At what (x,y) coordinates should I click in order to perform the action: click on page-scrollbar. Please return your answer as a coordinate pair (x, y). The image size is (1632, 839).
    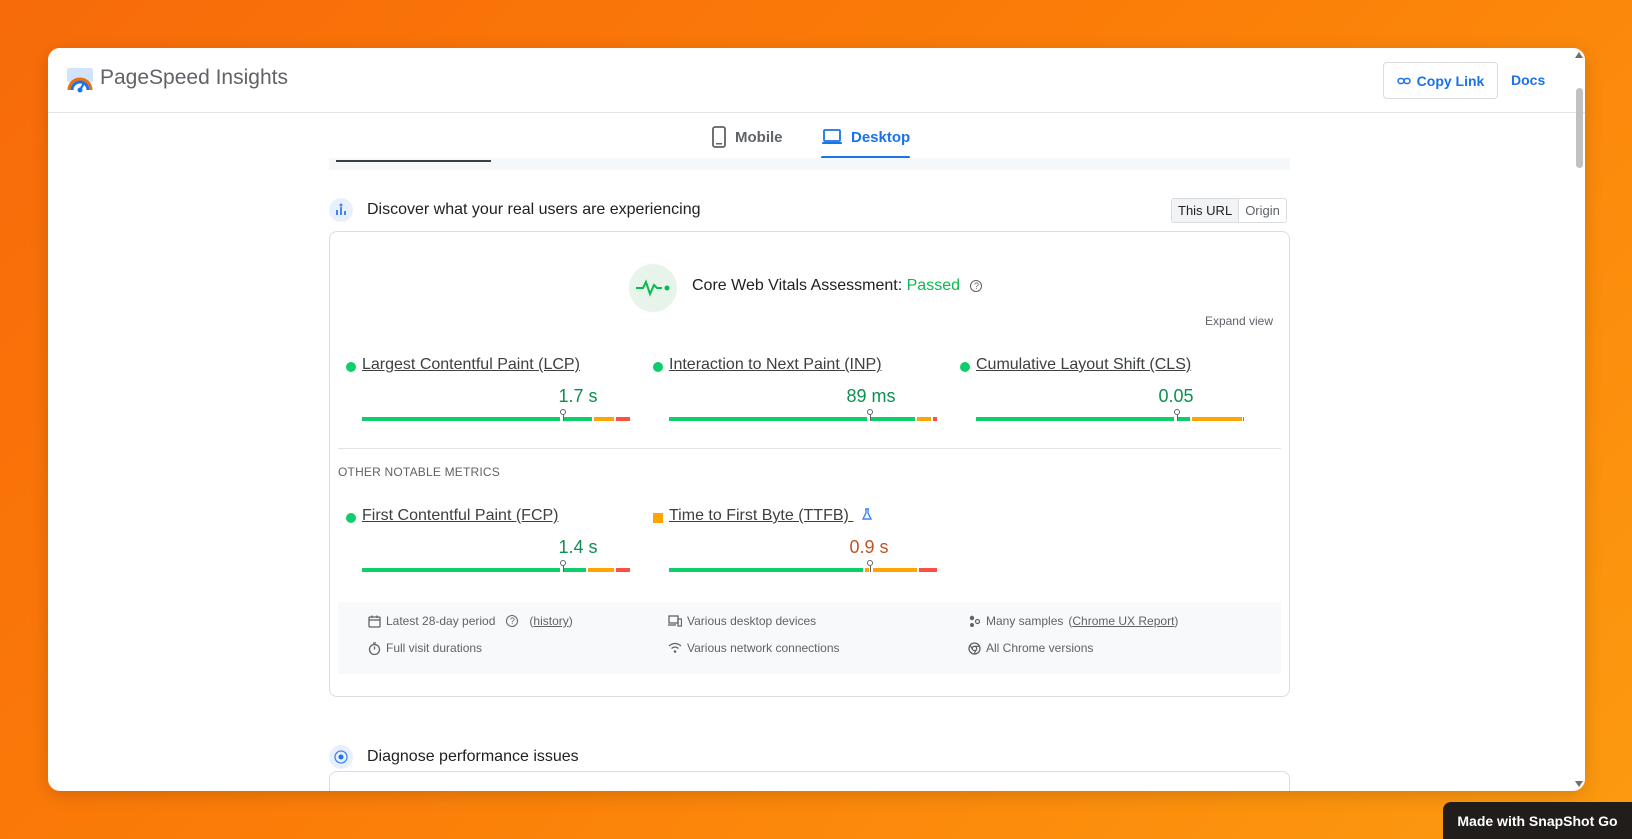
    Looking at the image, I should click on (1579, 419).